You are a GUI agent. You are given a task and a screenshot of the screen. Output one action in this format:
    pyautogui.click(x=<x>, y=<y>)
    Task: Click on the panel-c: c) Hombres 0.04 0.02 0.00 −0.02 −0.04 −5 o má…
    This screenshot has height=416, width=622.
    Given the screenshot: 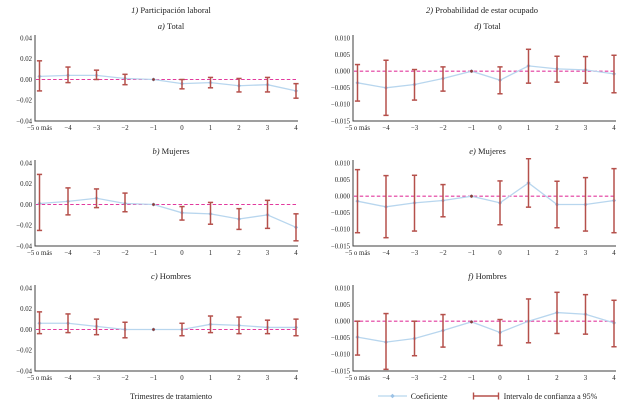 What is the action you would take?
    pyautogui.click(x=154, y=328)
    